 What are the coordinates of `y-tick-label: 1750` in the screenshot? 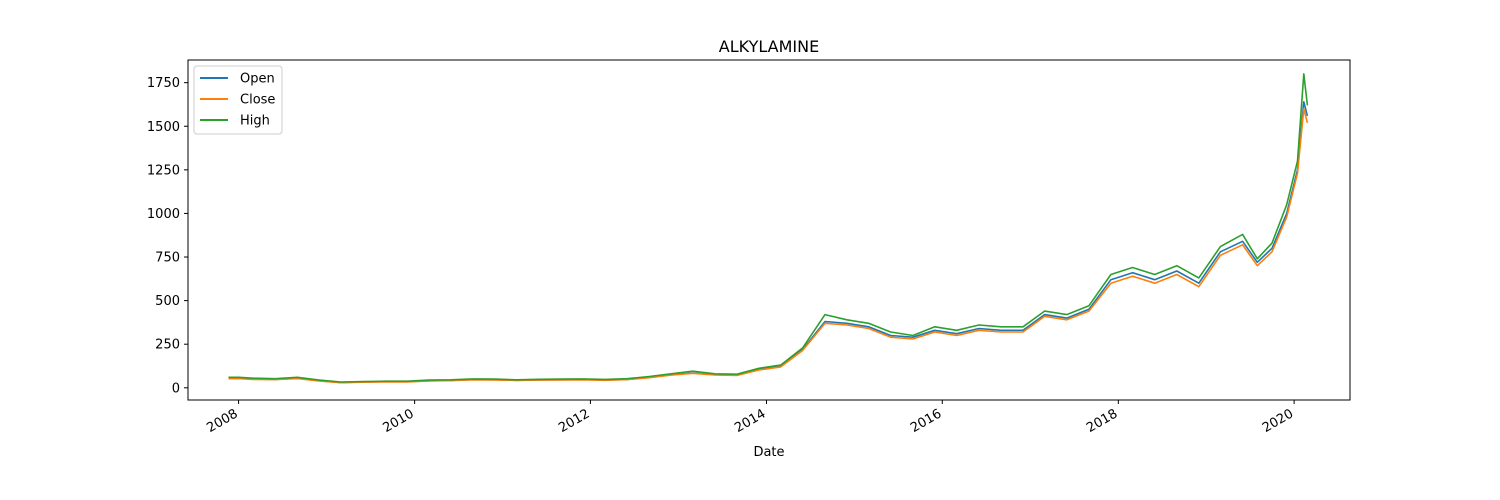 It's located at (163, 83).